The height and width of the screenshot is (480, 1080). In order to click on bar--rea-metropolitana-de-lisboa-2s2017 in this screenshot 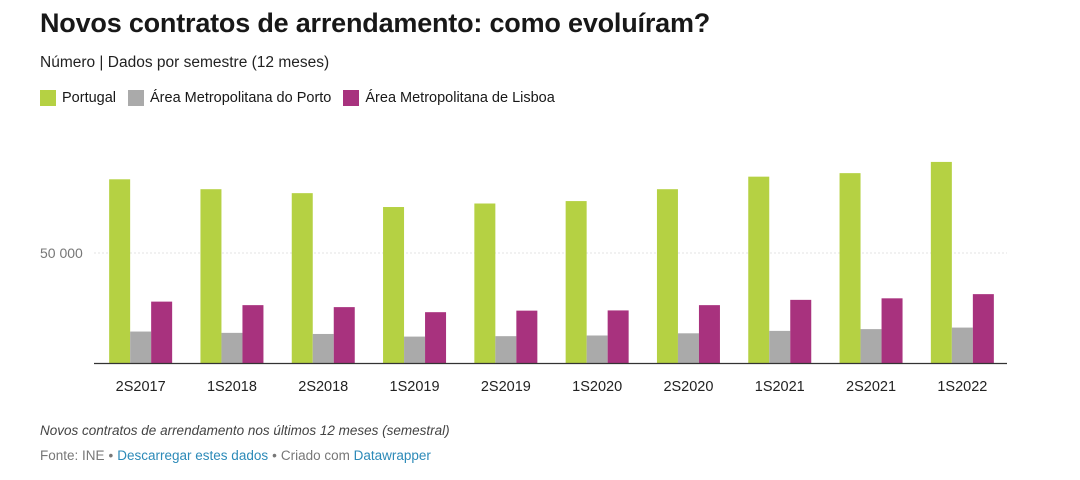, I will do `click(162, 332)`.